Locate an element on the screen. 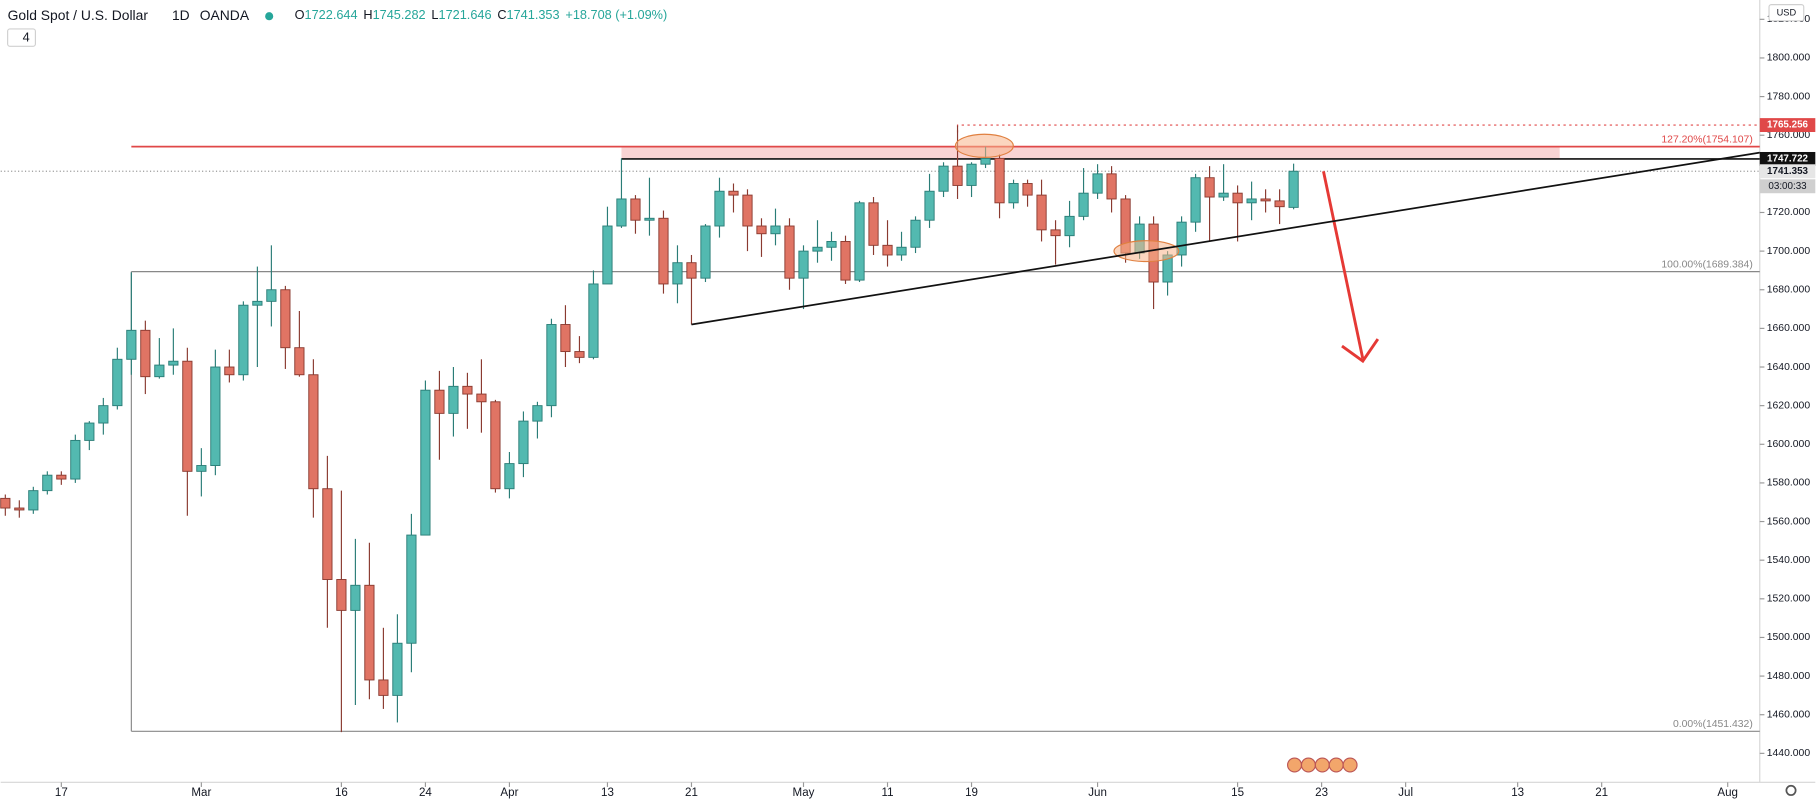 Image resolution: width=1816 pixels, height=802 pixels. ohlc-prefix: H is located at coordinates (367, 15).